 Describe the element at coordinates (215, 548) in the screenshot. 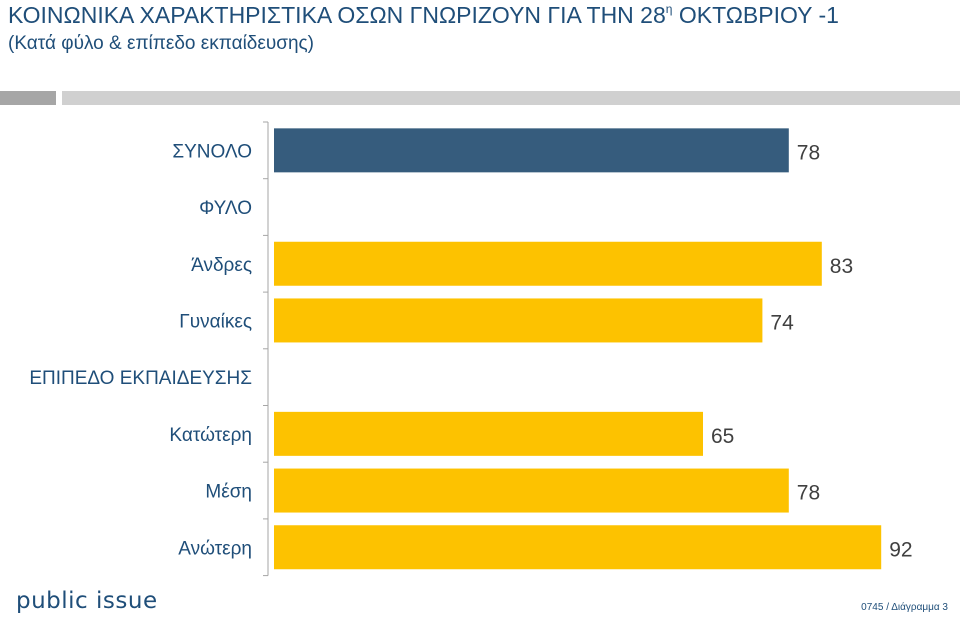

I see `category-label: Ανώτερη` at that location.